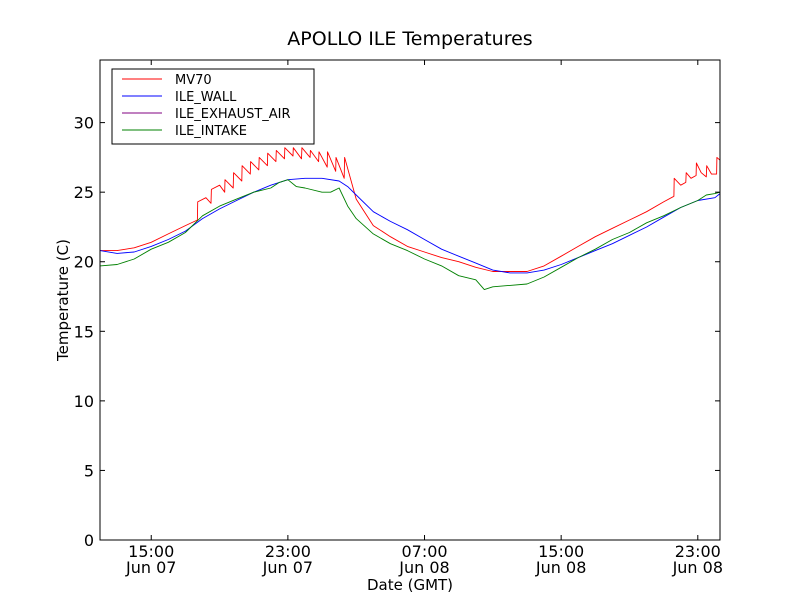 This screenshot has height=600, width=800. I want to click on y-tick-label: 10, so click(84, 401).